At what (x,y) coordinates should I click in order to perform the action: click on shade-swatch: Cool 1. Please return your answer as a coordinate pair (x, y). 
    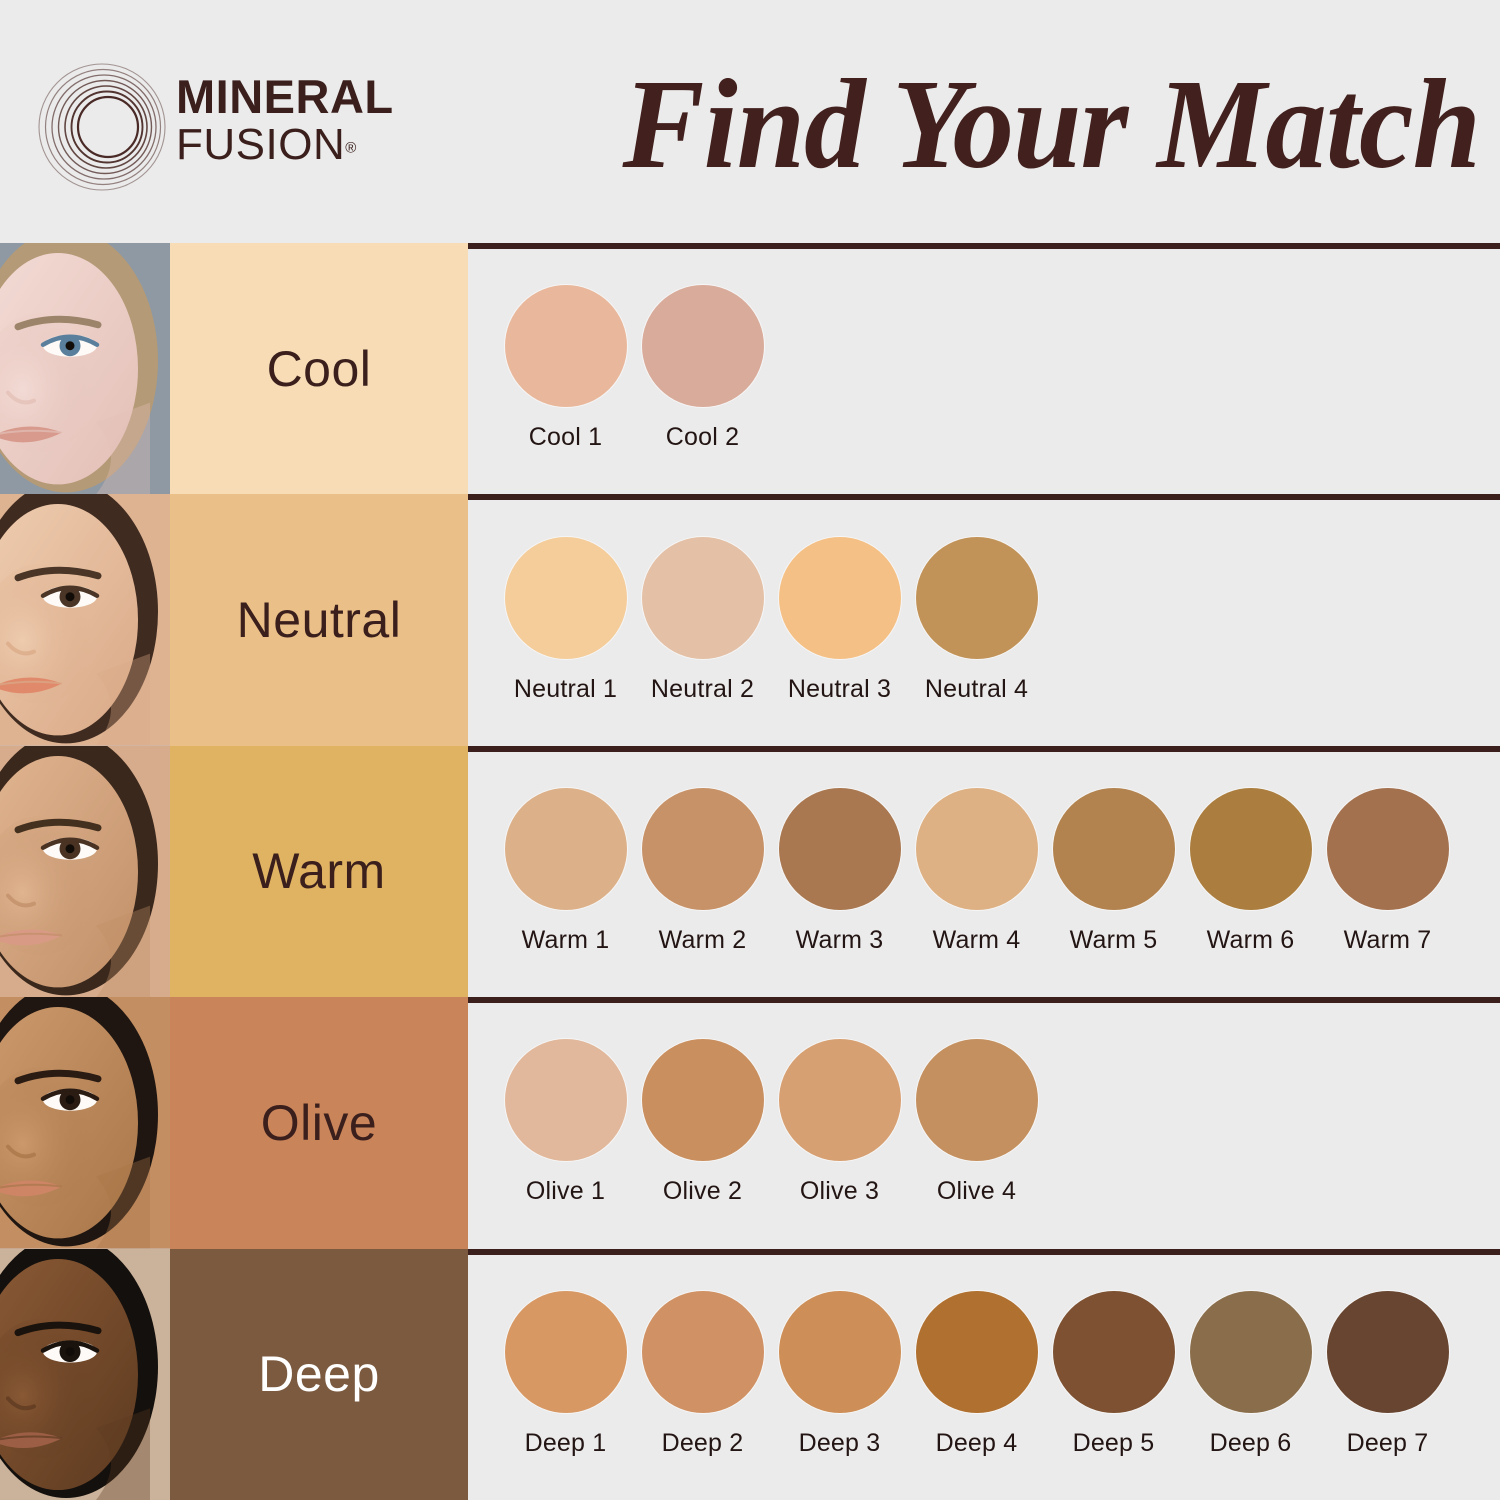
    Looking at the image, I should click on (565, 368).